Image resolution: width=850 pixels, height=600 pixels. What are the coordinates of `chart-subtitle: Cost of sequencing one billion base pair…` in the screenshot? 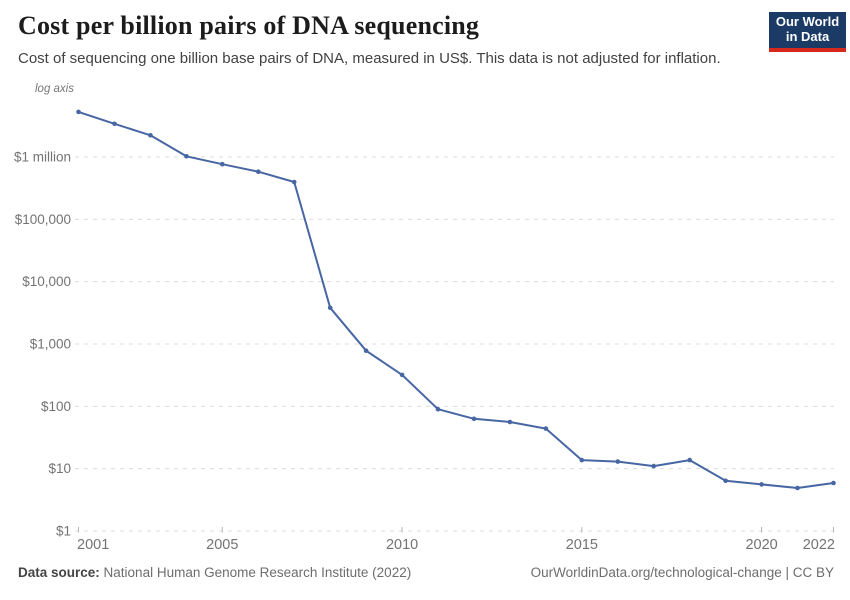 It's located at (369, 58).